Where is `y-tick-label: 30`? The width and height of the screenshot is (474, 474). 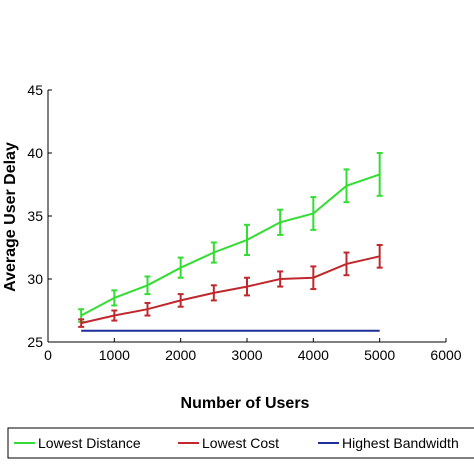
y-tick-label: 30 is located at coordinates (35, 279).